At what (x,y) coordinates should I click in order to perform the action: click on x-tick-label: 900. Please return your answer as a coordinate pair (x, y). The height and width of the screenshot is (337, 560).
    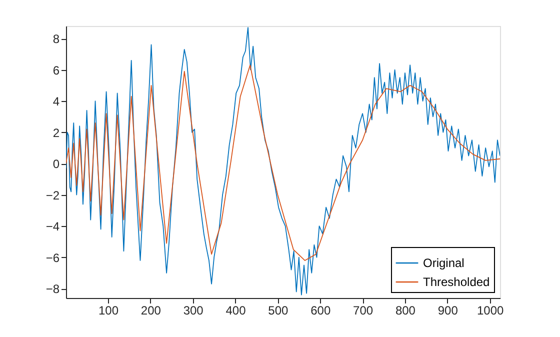
    Looking at the image, I should click on (448, 311).